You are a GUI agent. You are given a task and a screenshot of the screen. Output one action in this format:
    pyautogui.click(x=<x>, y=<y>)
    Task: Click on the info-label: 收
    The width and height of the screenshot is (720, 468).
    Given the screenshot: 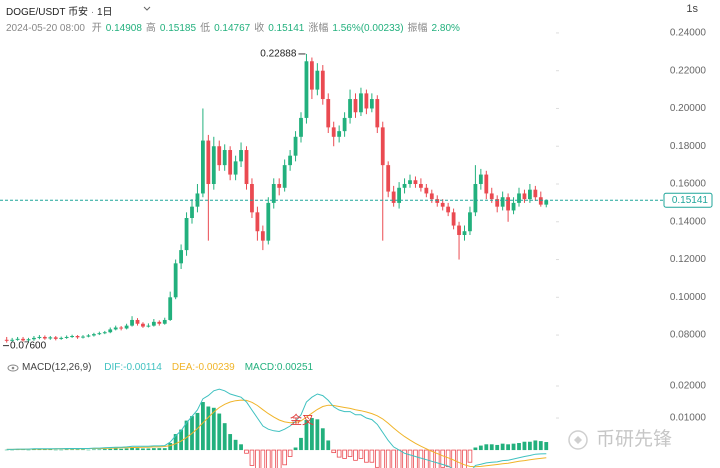 What is the action you would take?
    pyautogui.click(x=259, y=28)
    